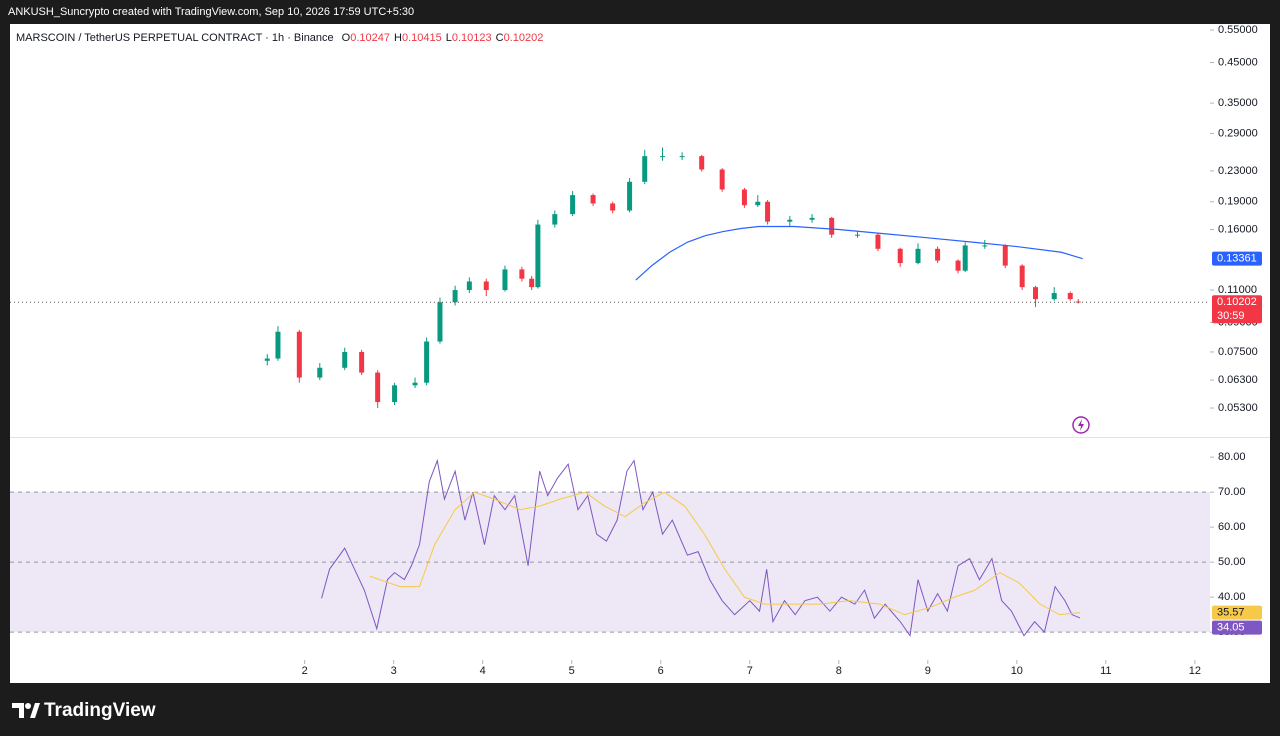 This screenshot has height=736, width=1280. I want to click on x-tick-label: 4, so click(483, 671).